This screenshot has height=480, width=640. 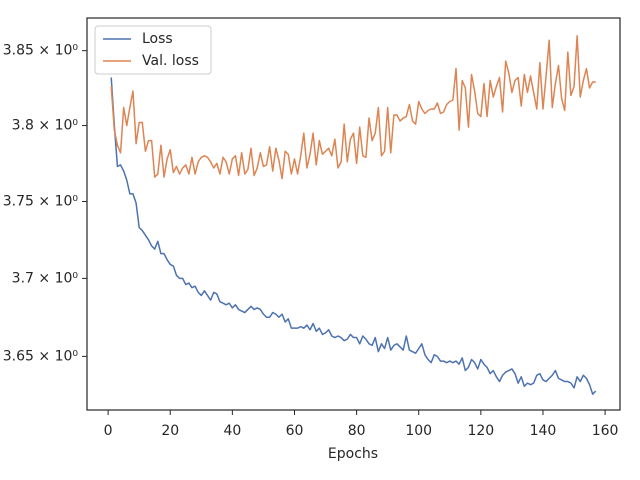 What do you see at coordinates (480, 431) in the screenshot?
I see `x-tick-label: 120` at bounding box center [480, 431].